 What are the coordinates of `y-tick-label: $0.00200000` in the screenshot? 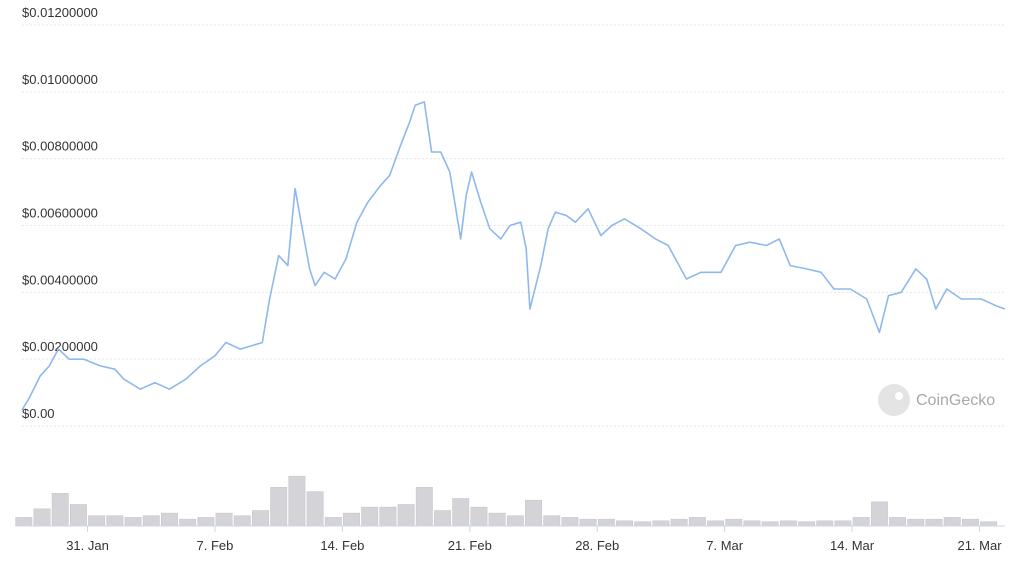 It's located at (60, 346).